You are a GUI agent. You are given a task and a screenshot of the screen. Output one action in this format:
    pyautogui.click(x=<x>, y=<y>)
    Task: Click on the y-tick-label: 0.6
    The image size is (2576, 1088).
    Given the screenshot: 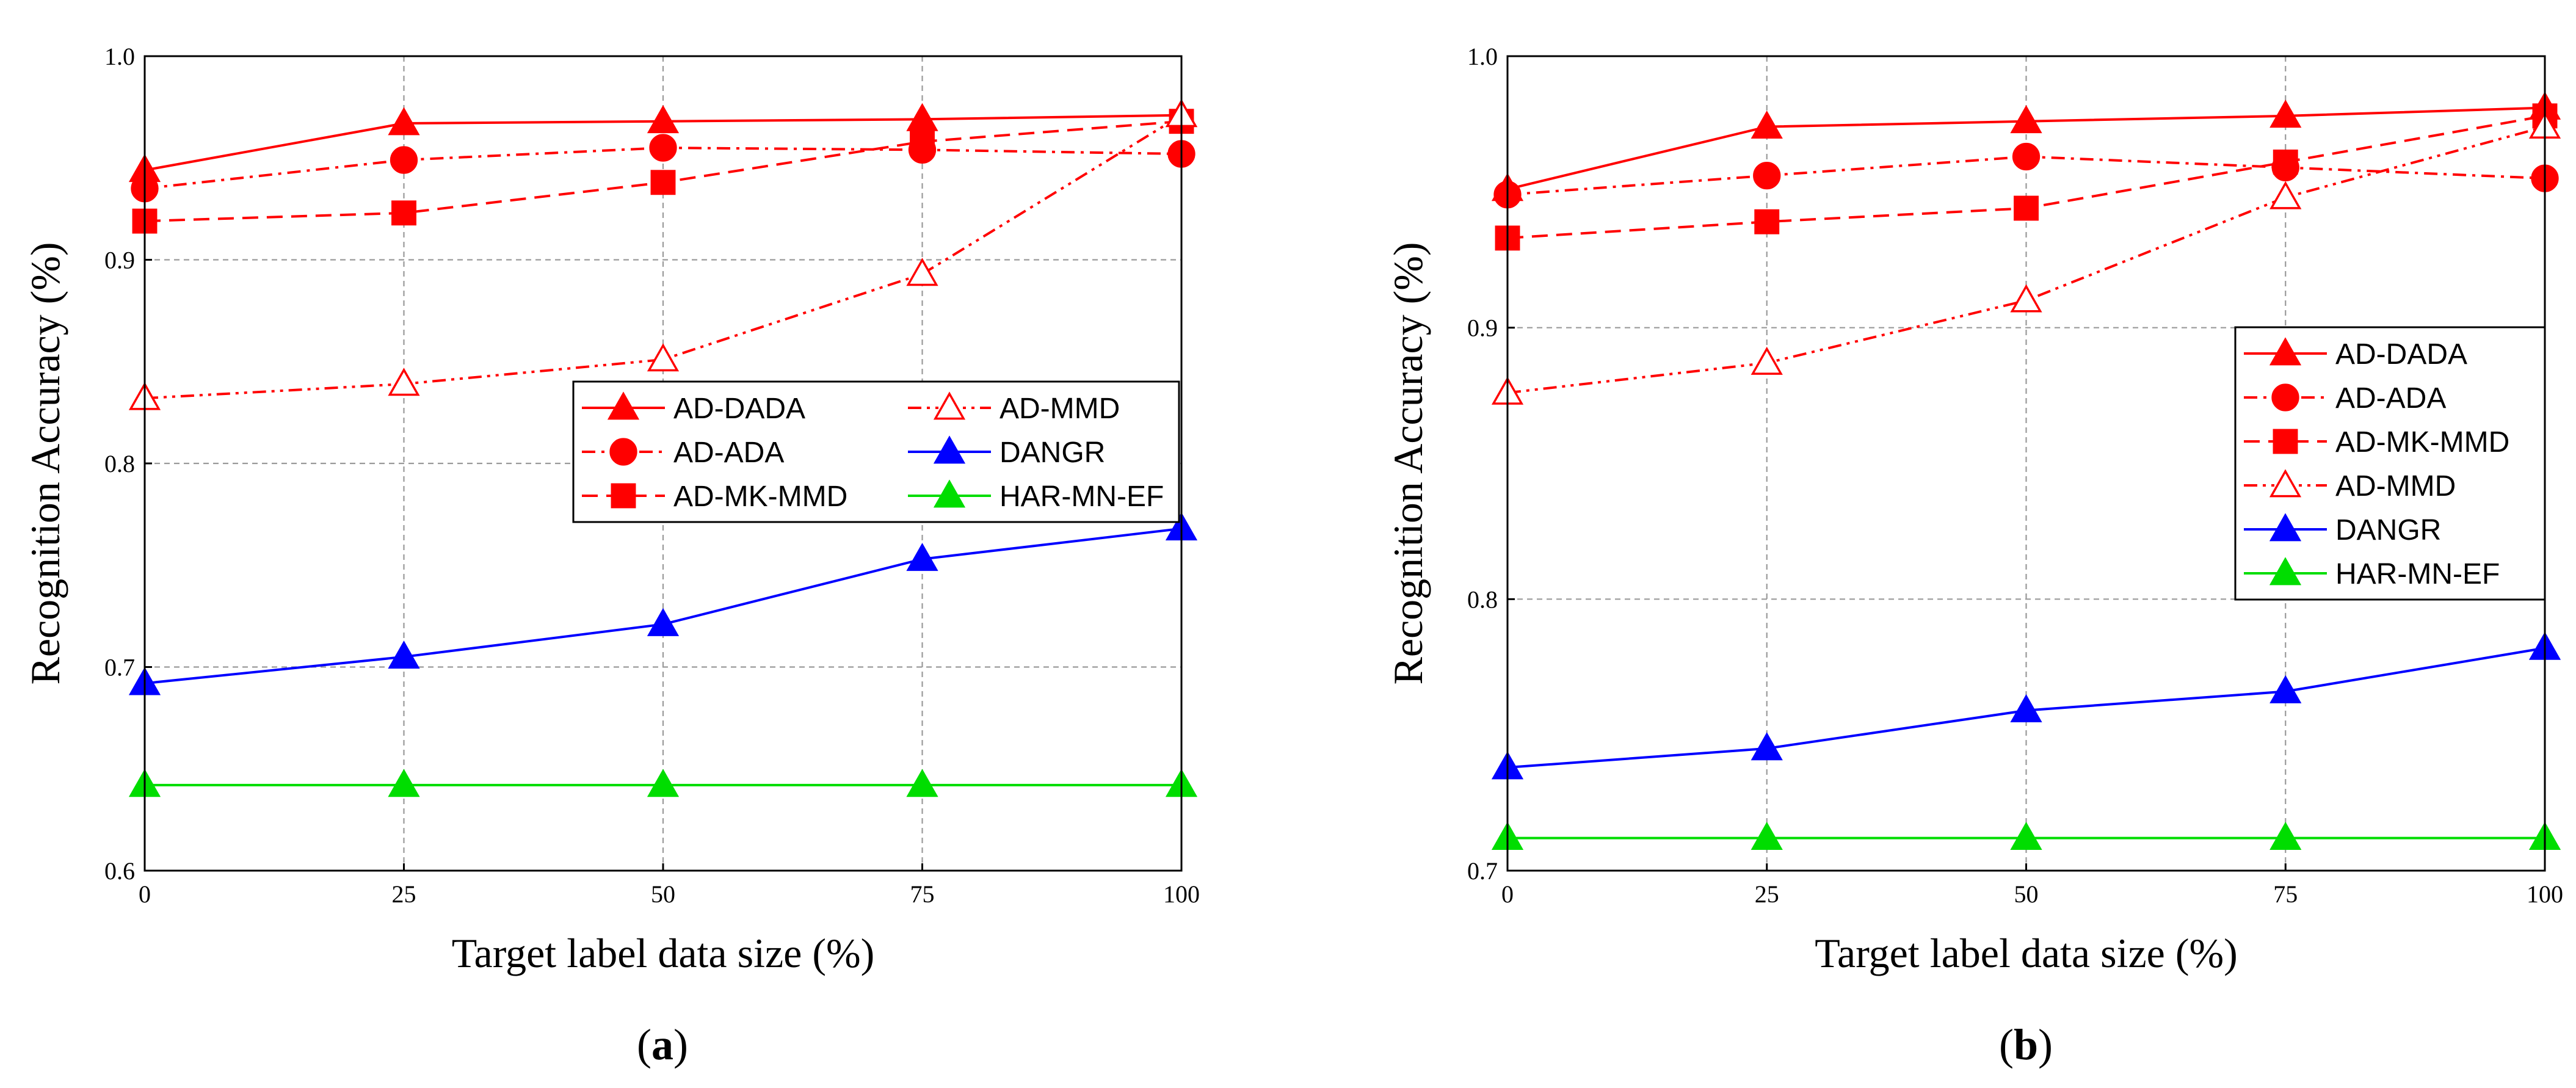 What is the action you would take?
    pyautogui.click(x=119, y=871)
    